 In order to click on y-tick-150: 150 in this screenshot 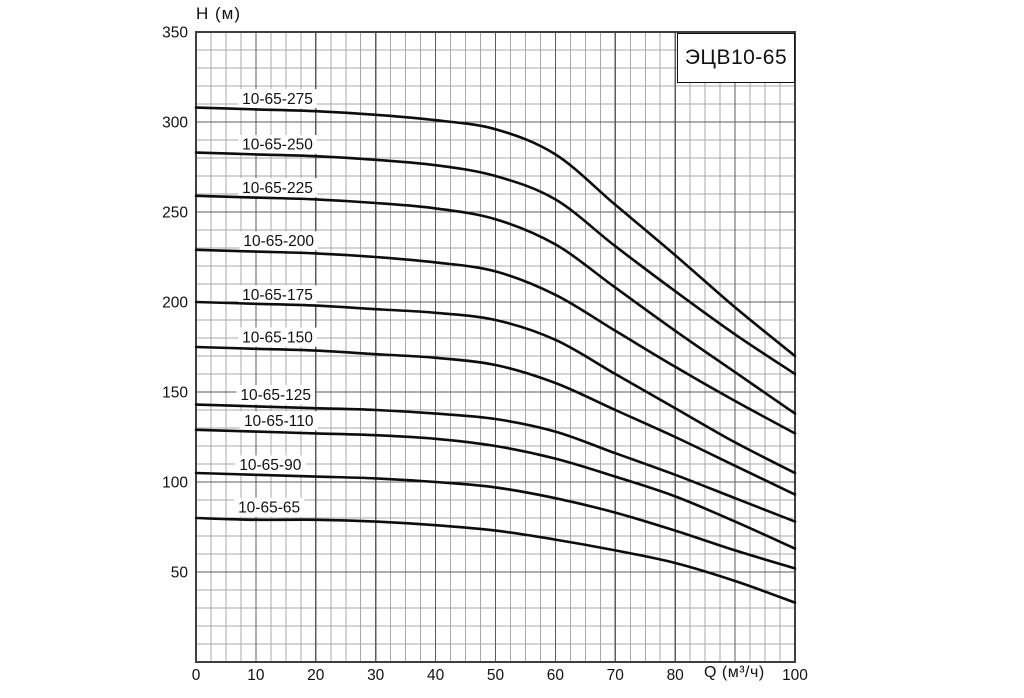, I will do `click(175, 393)`.